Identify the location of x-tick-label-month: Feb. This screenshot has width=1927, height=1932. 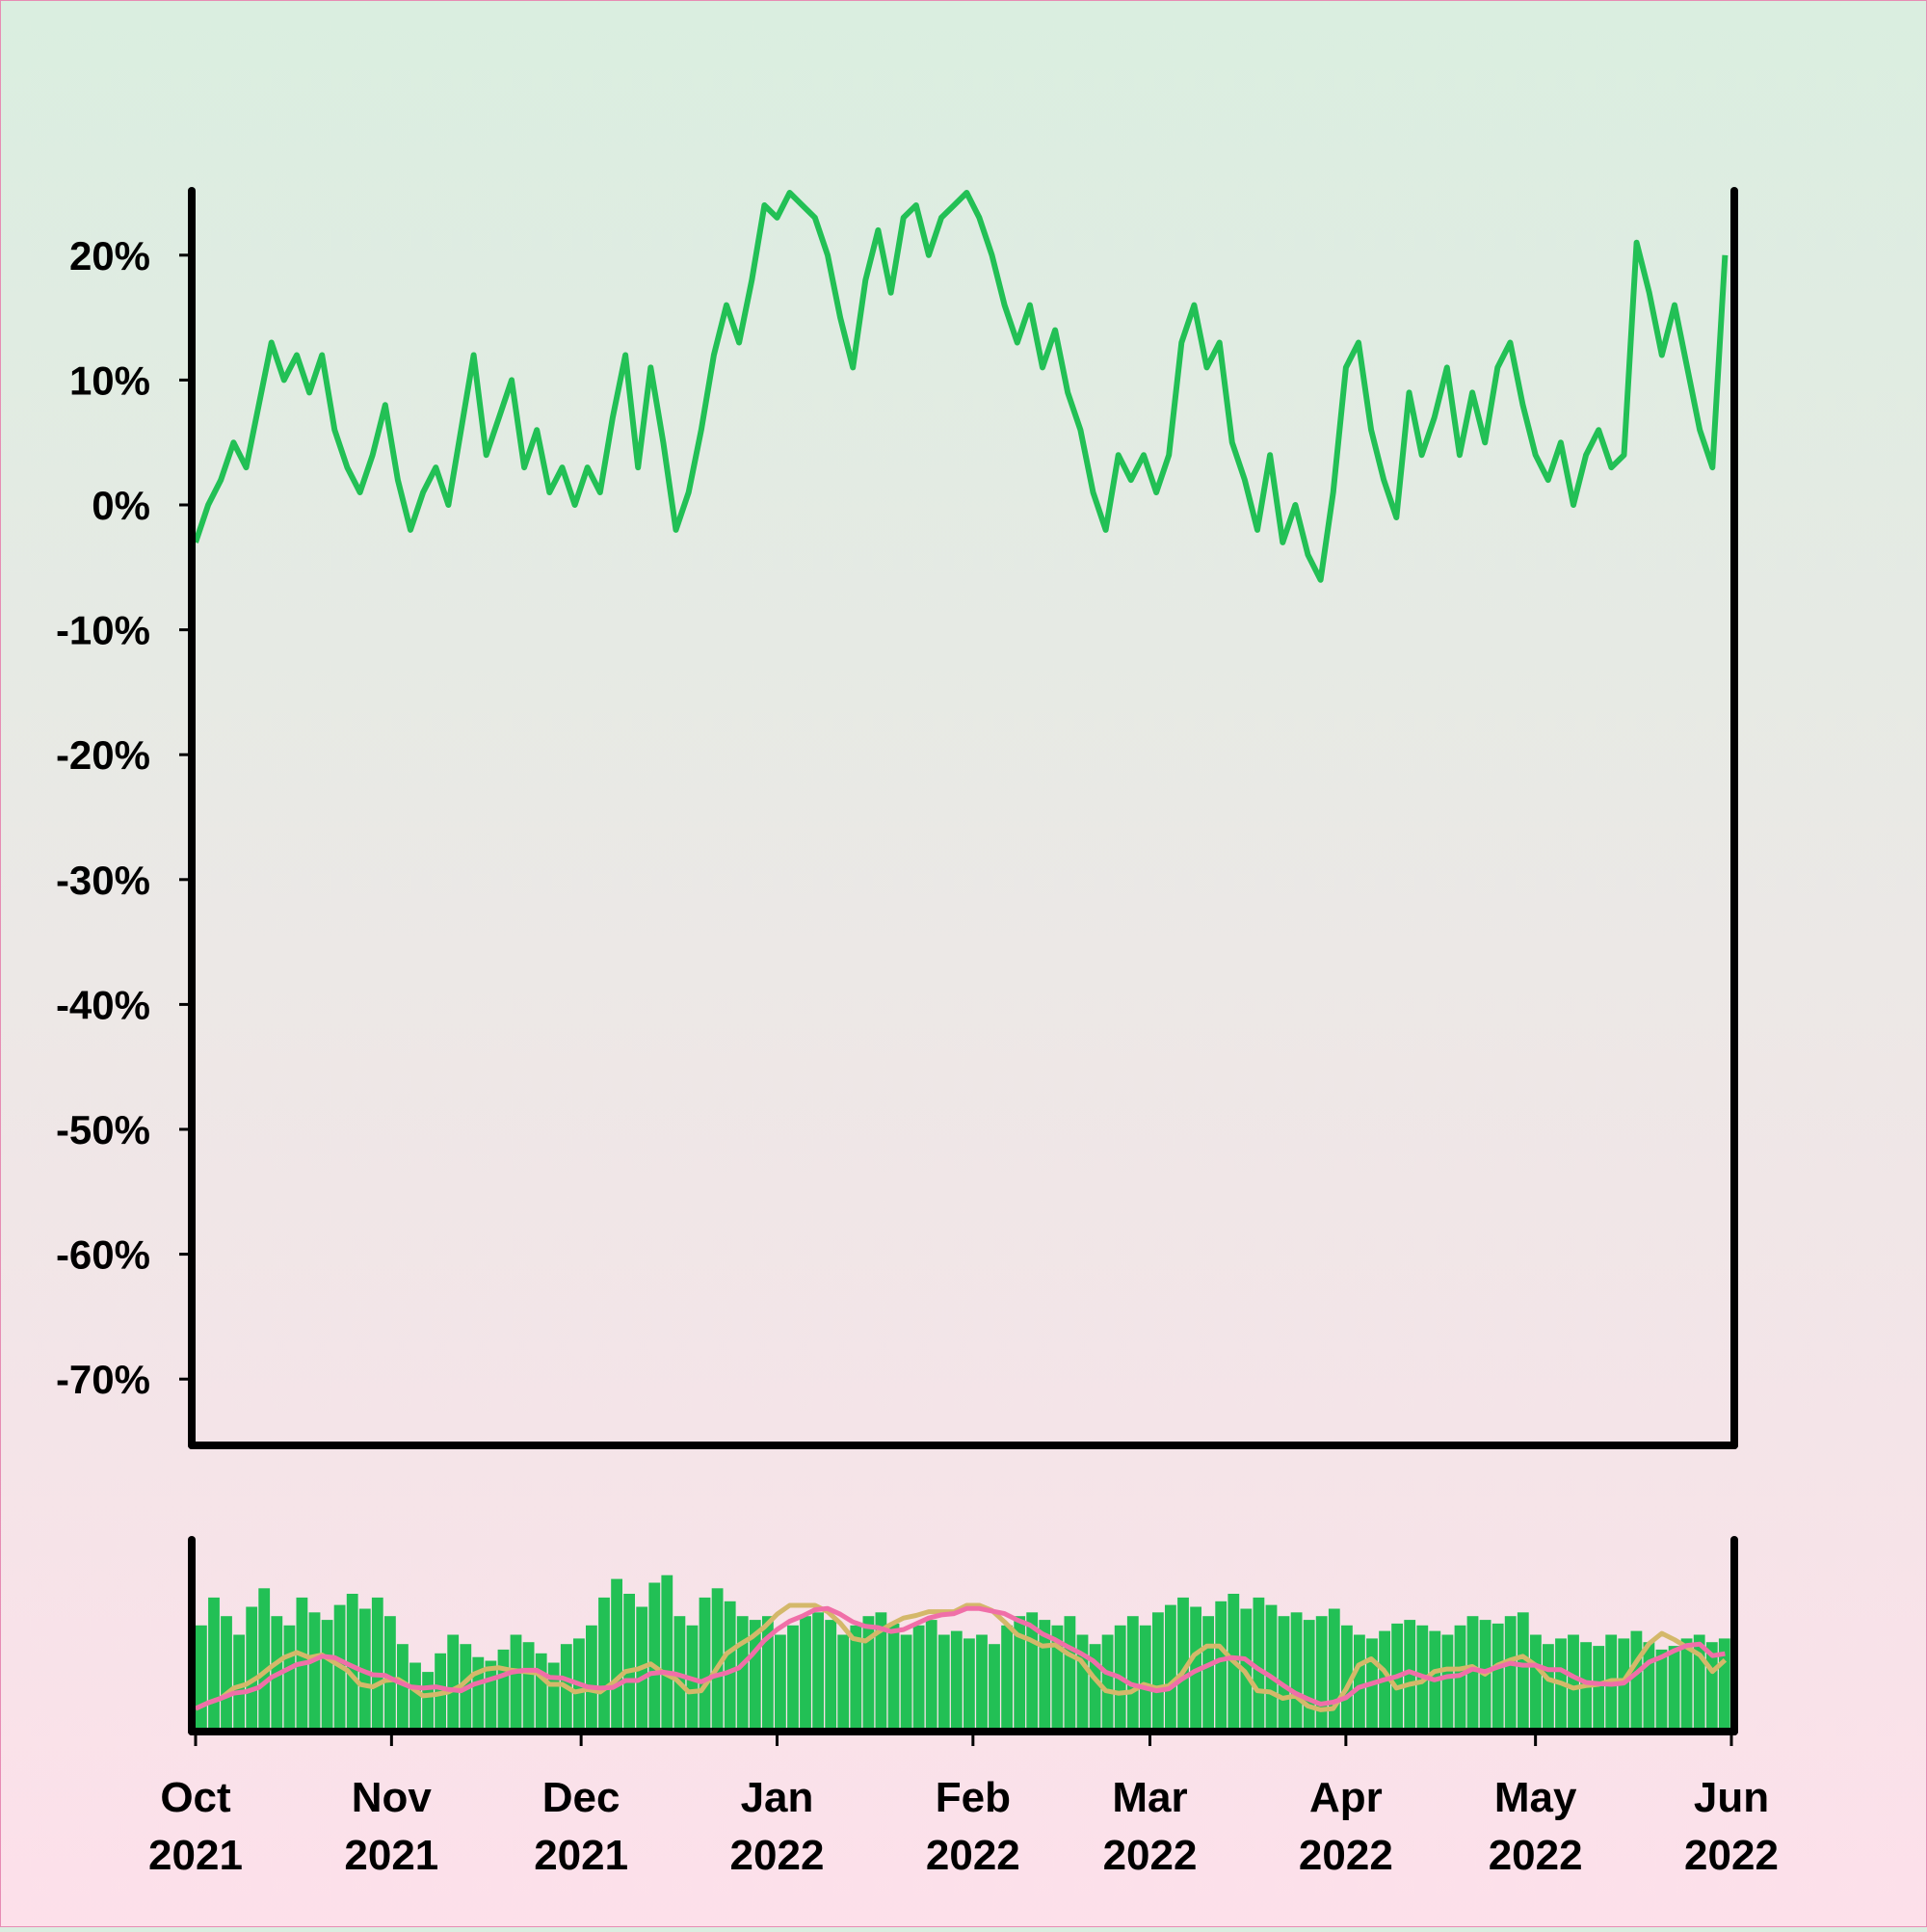
(974, 1797).